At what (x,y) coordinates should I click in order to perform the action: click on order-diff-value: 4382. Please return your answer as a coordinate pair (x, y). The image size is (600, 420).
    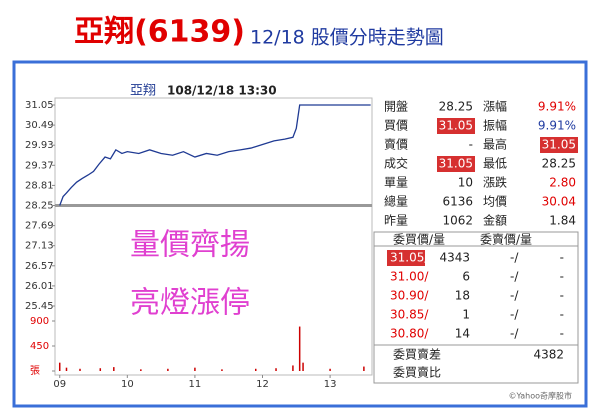
    Looking at the image, I should click on (548, 355).